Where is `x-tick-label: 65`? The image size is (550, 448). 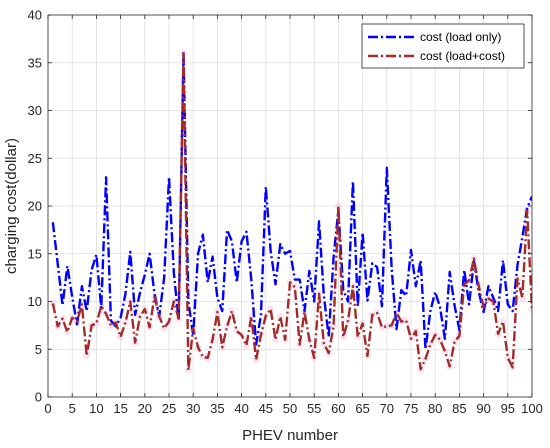 x-tick-label: 65 is located at coordinates (362, 408).